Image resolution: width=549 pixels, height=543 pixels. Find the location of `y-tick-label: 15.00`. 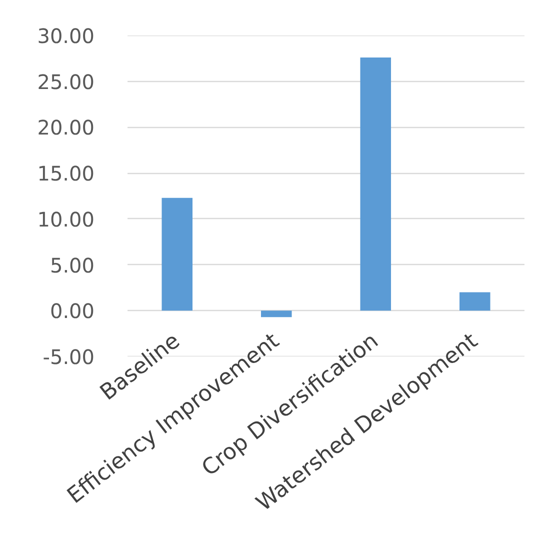

y-tick-label: 15.00 is located at coordinates (66, 174).